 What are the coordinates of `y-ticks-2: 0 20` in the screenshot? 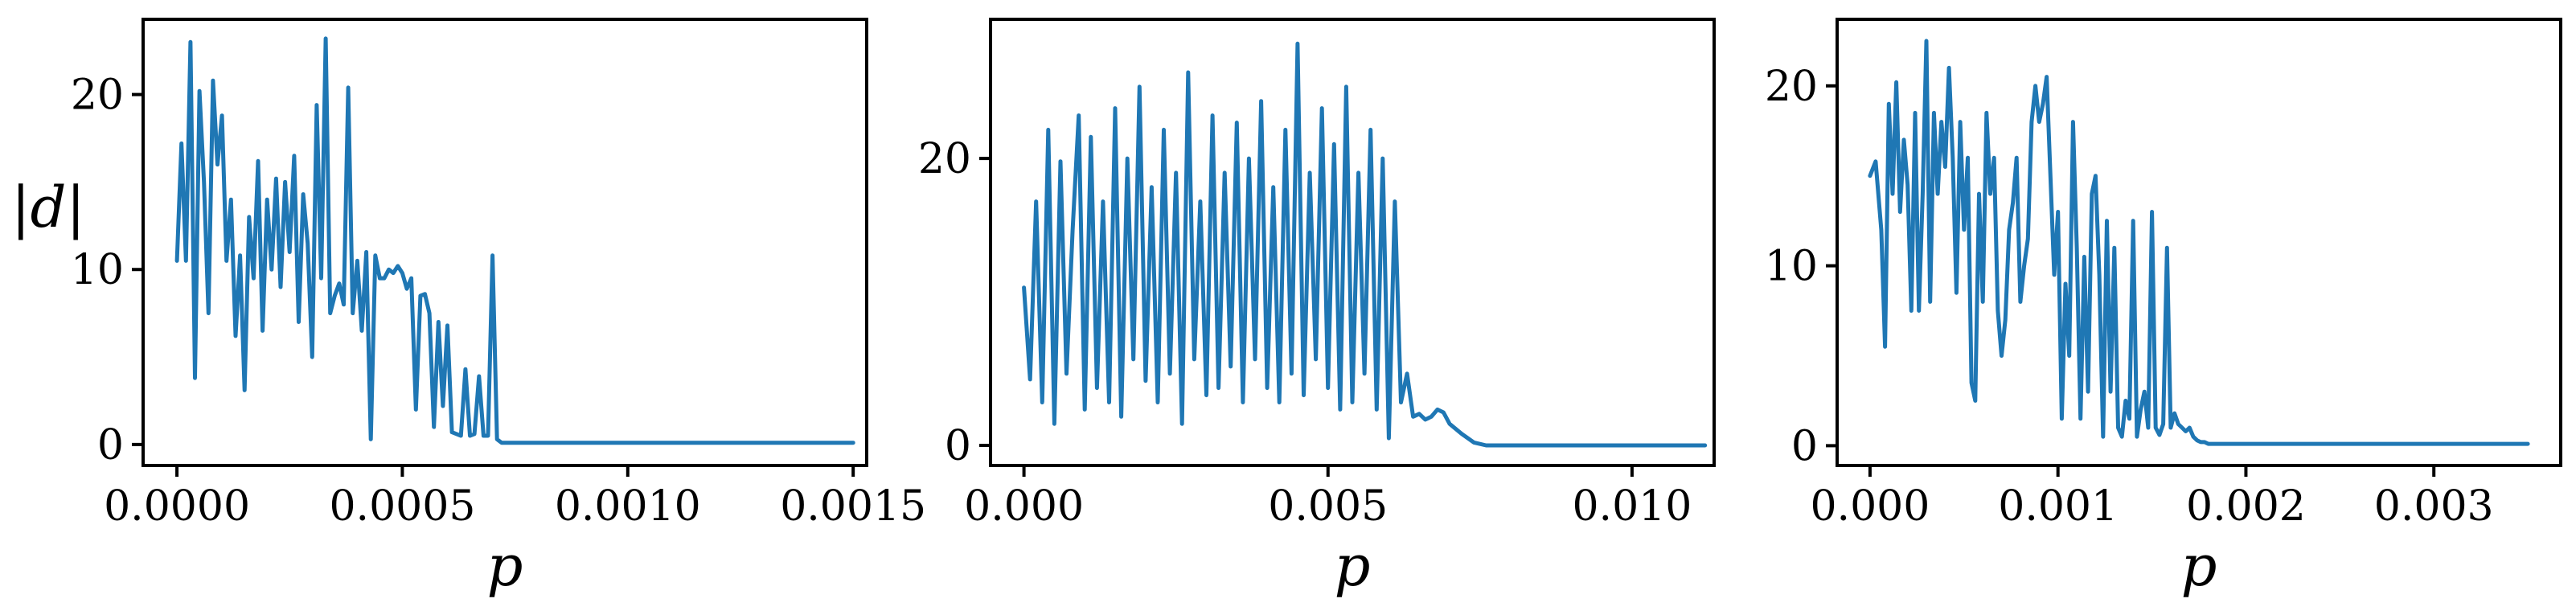 It's located at (954, 302).